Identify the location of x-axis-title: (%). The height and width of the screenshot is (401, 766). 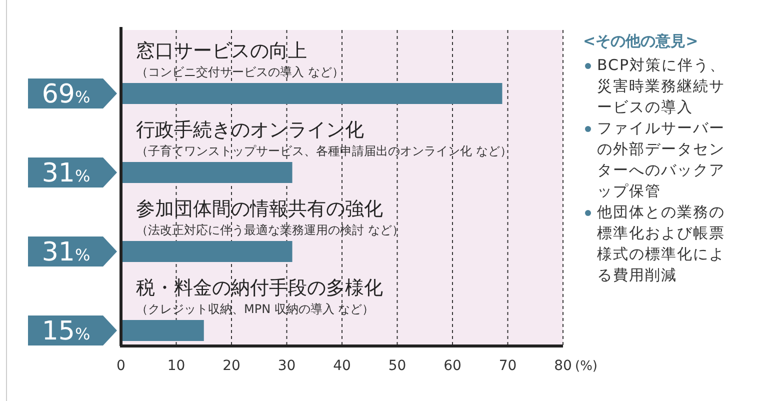
(586, 366).